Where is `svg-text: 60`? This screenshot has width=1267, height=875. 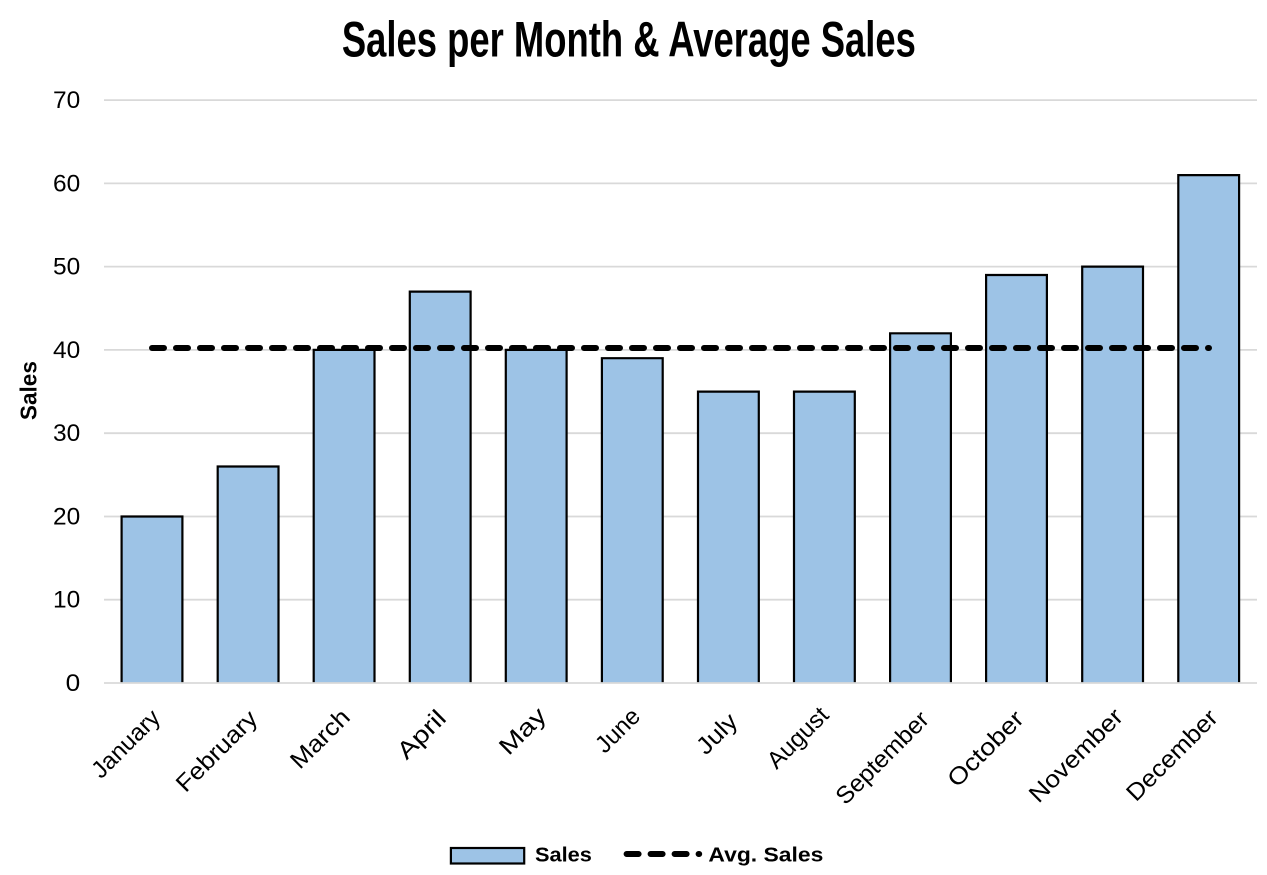
svg-text: 60 is located at coordinates (66, 183).